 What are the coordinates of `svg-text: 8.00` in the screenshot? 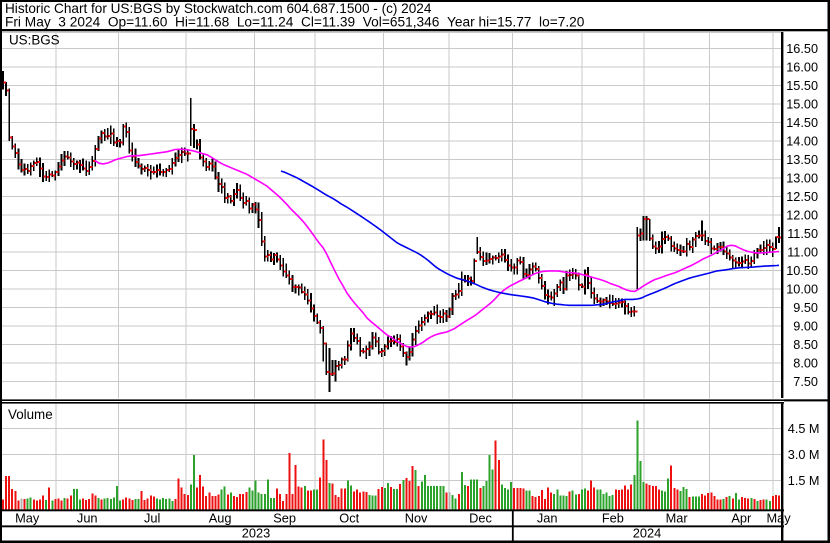 It's located at (805, 364).